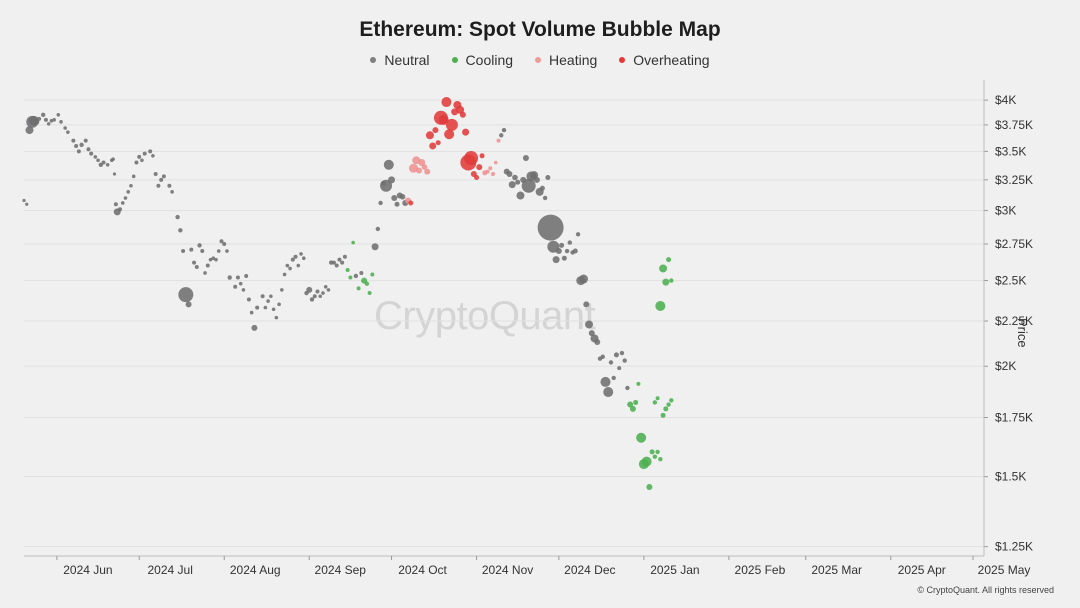 The width and height of the screenshot is (1080, 608). Describe the element at coordinates (566, 60) in the screenshot. I see `legend-item-heating: Heating` at that location.